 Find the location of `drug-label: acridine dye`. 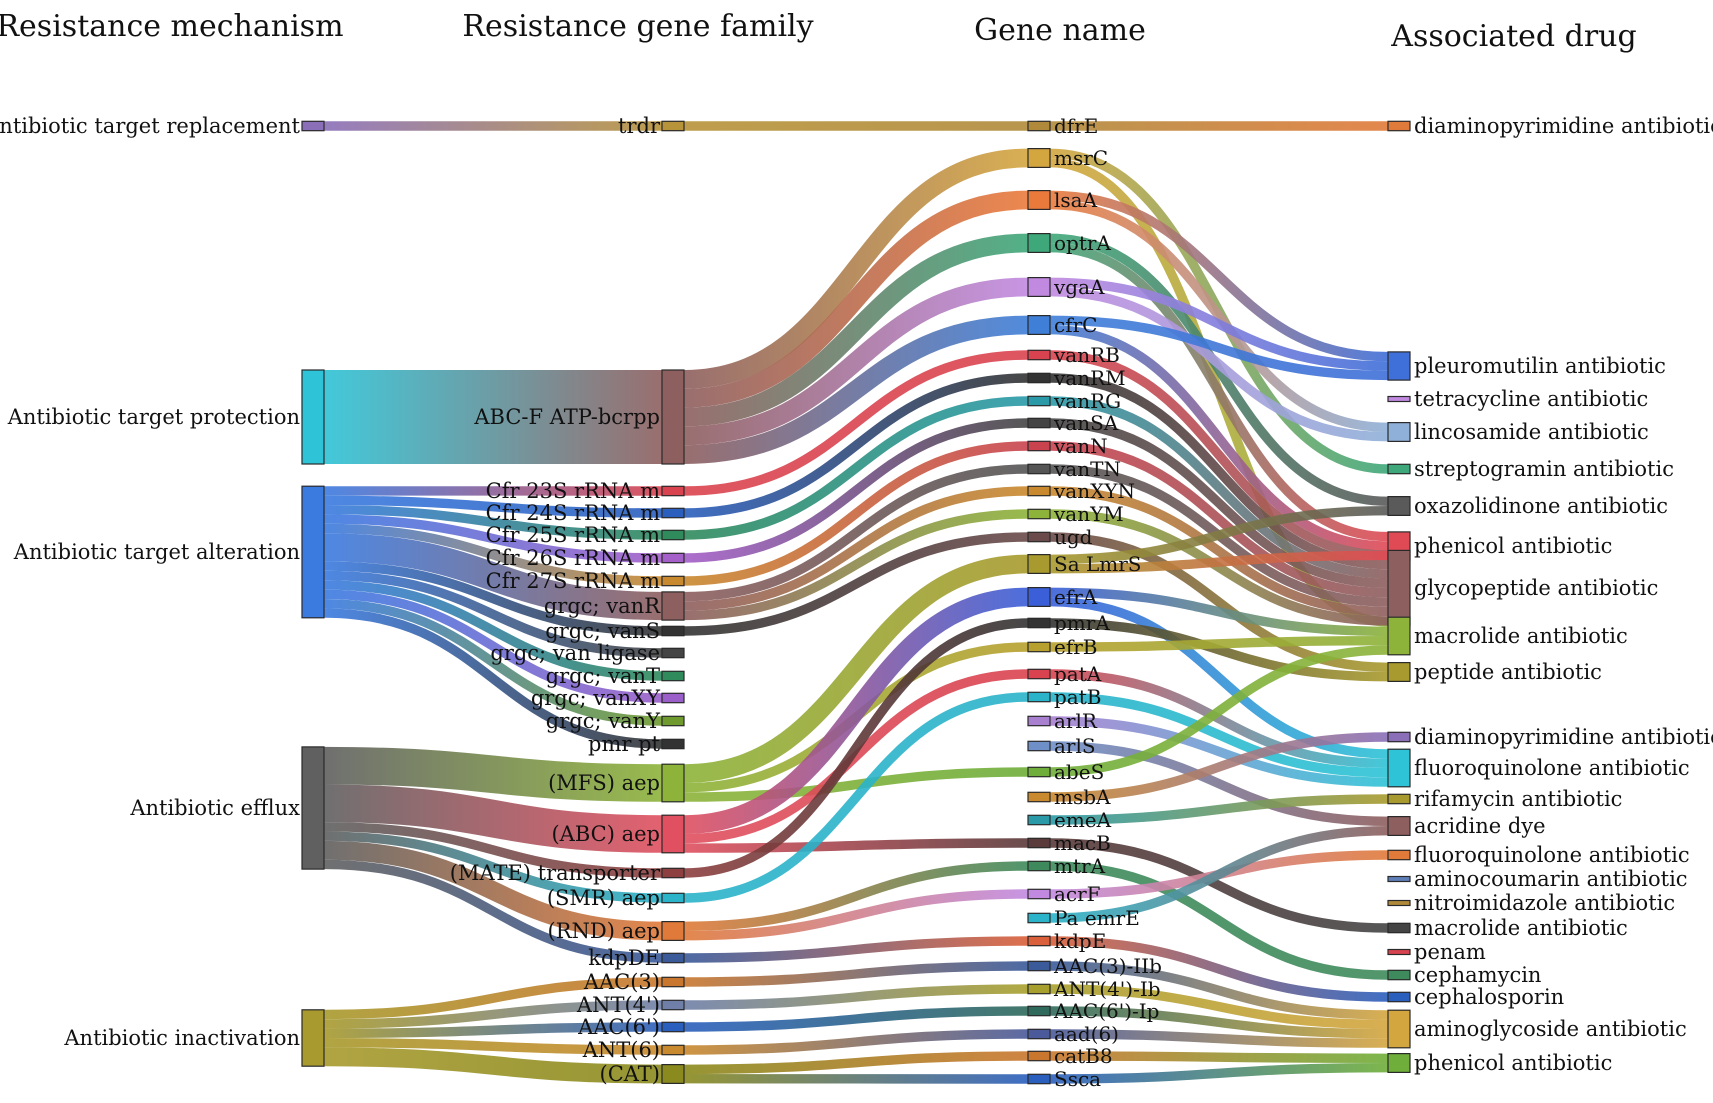

drug-label: acridine dye is located at coordinates (1480, 826).